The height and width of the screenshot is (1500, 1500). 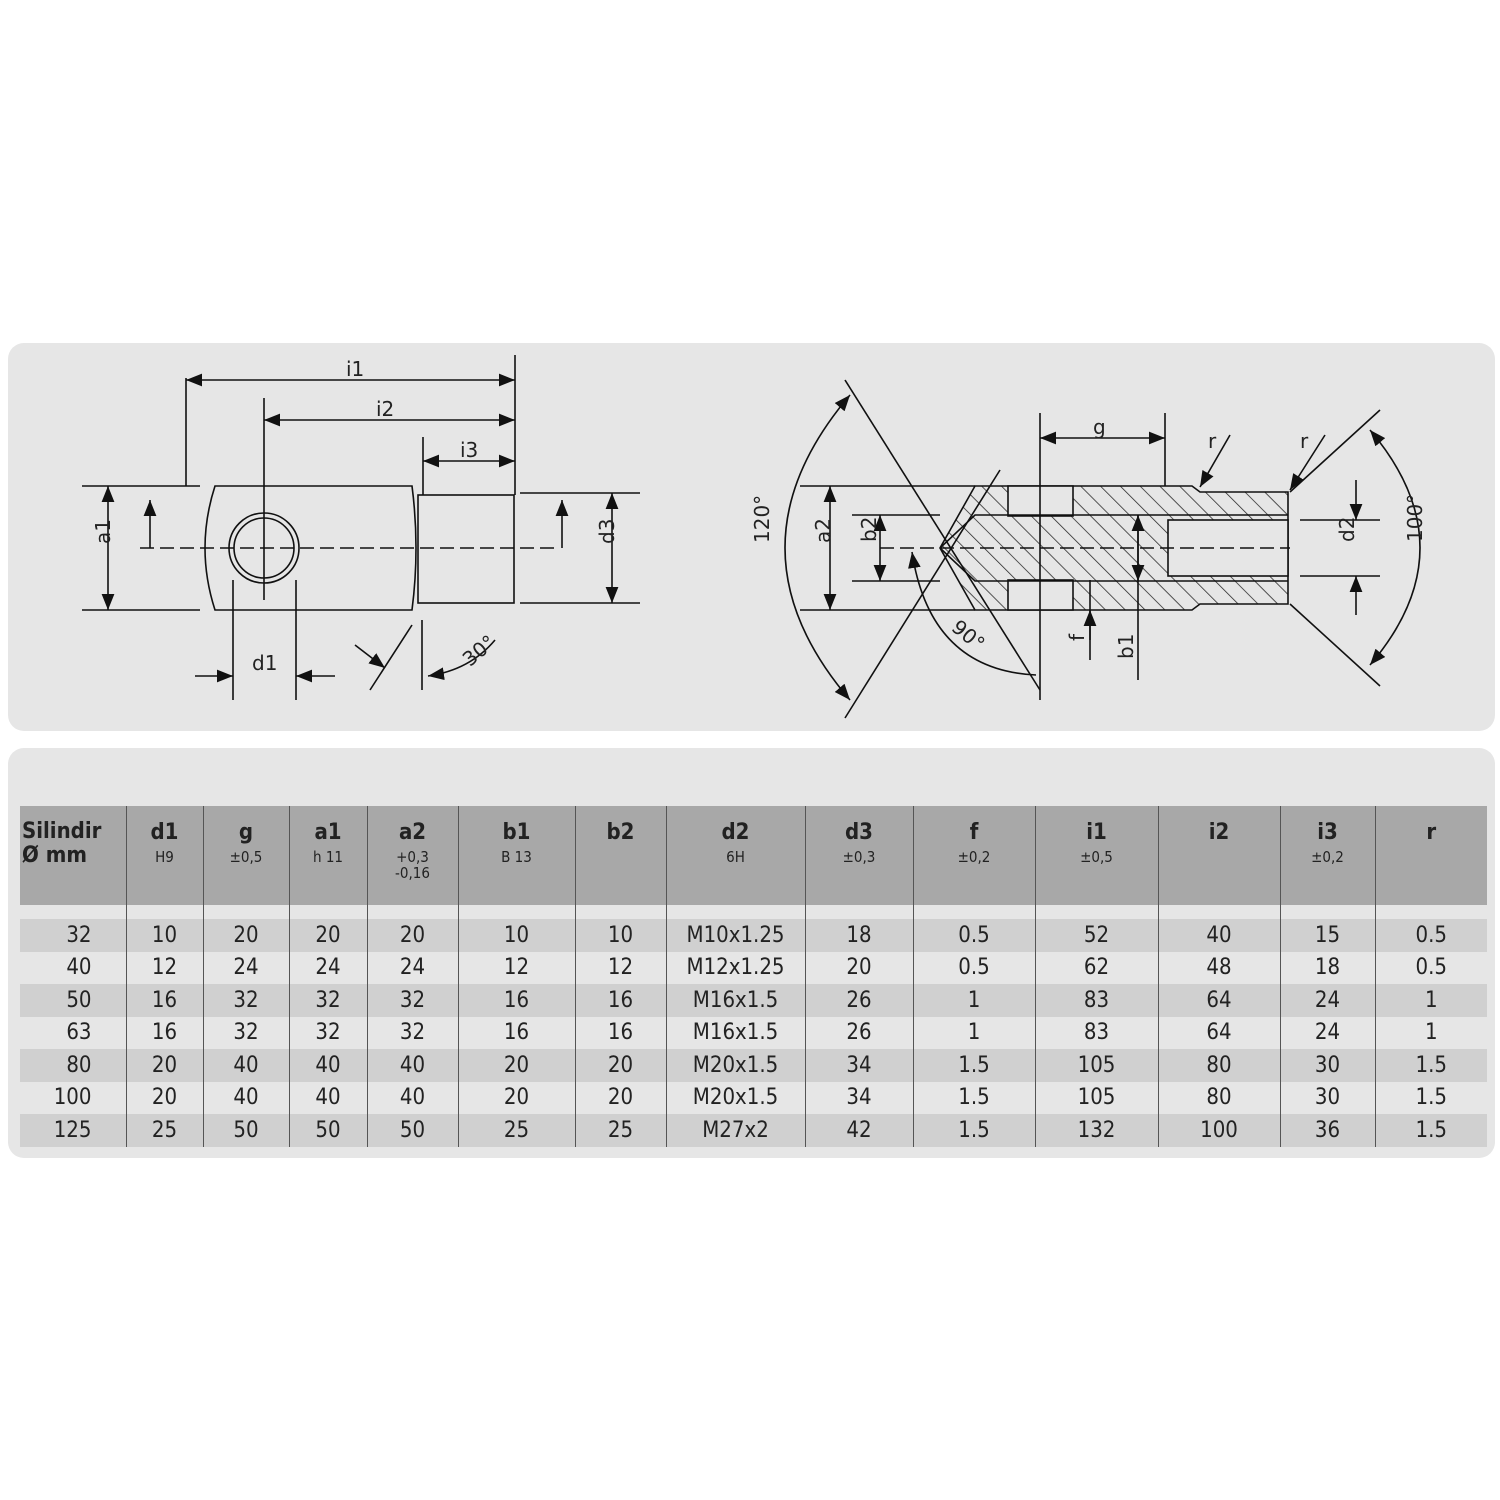 What do you see at coordinates (753, 1032) in the screenshot?
I see `table-row: 63 16 32 32 32 16 16 M16x1.5 26 1 83 64 24 1` at bounding box center [753, 1032].